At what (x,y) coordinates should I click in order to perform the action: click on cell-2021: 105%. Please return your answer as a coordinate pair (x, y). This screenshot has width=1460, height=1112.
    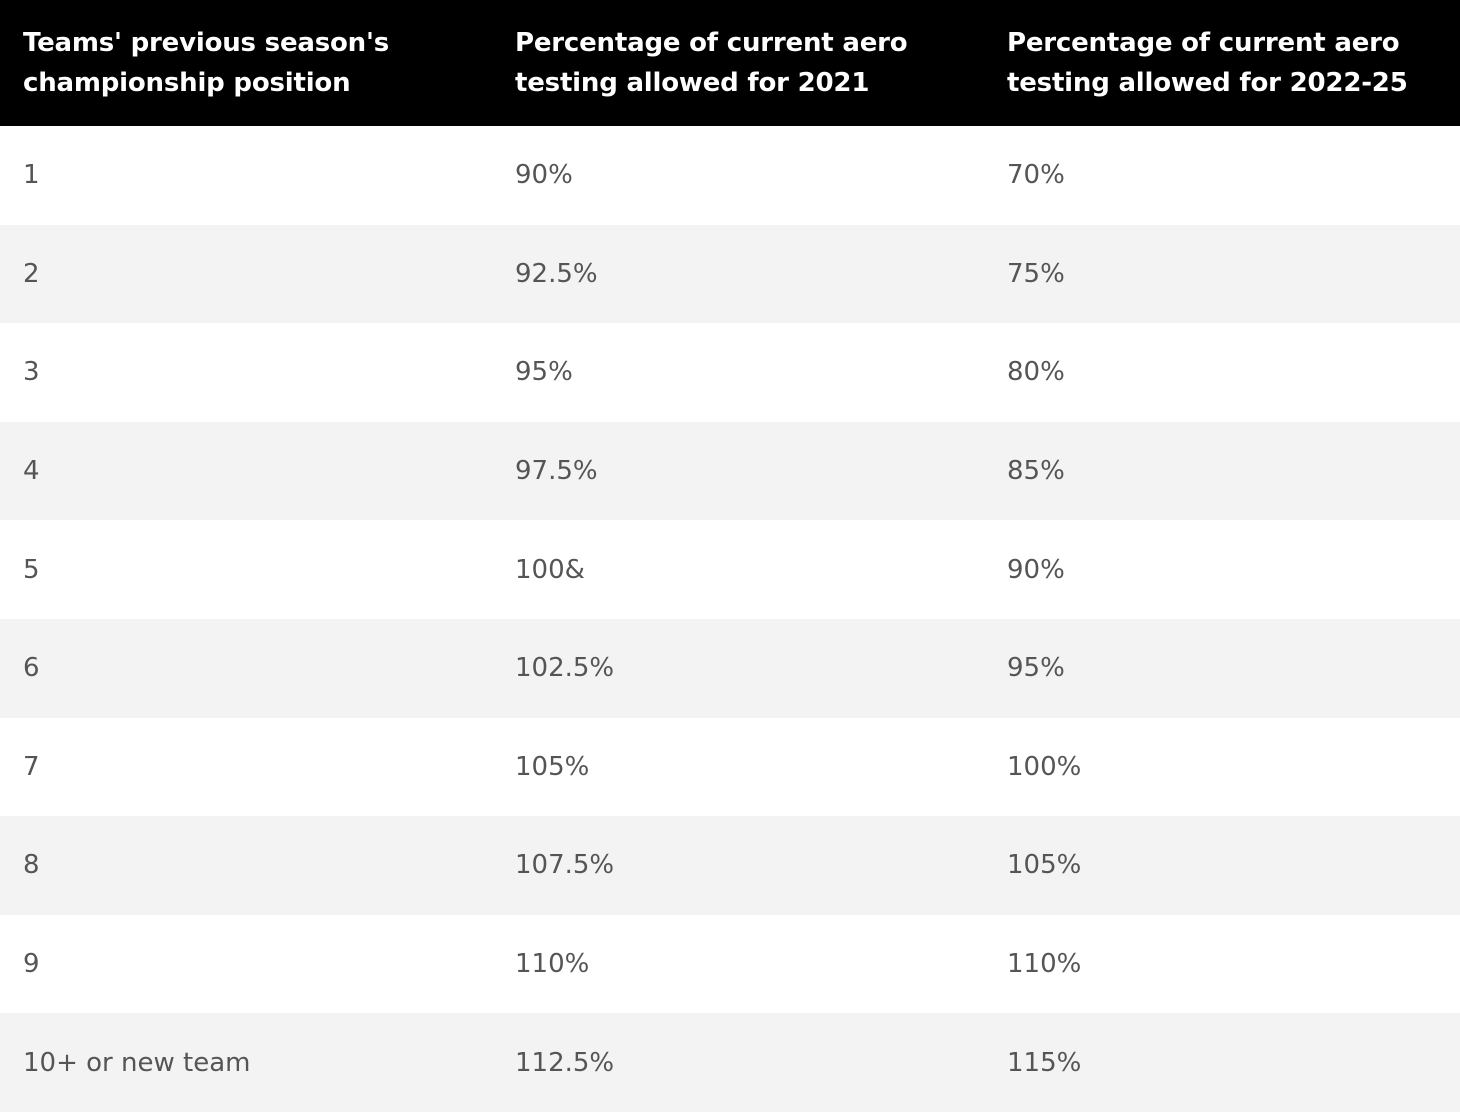
    Looking at the image, I should click on (552, 766).